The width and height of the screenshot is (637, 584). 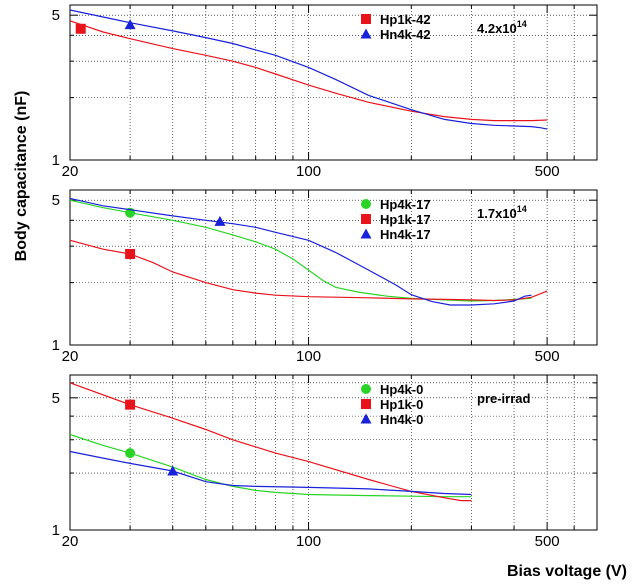 What do you see at coordinates (401, 389) in the screenshot?
I see `legend-label-Hp4k-0: Hp4k-0` at bounding box center [401, 389].